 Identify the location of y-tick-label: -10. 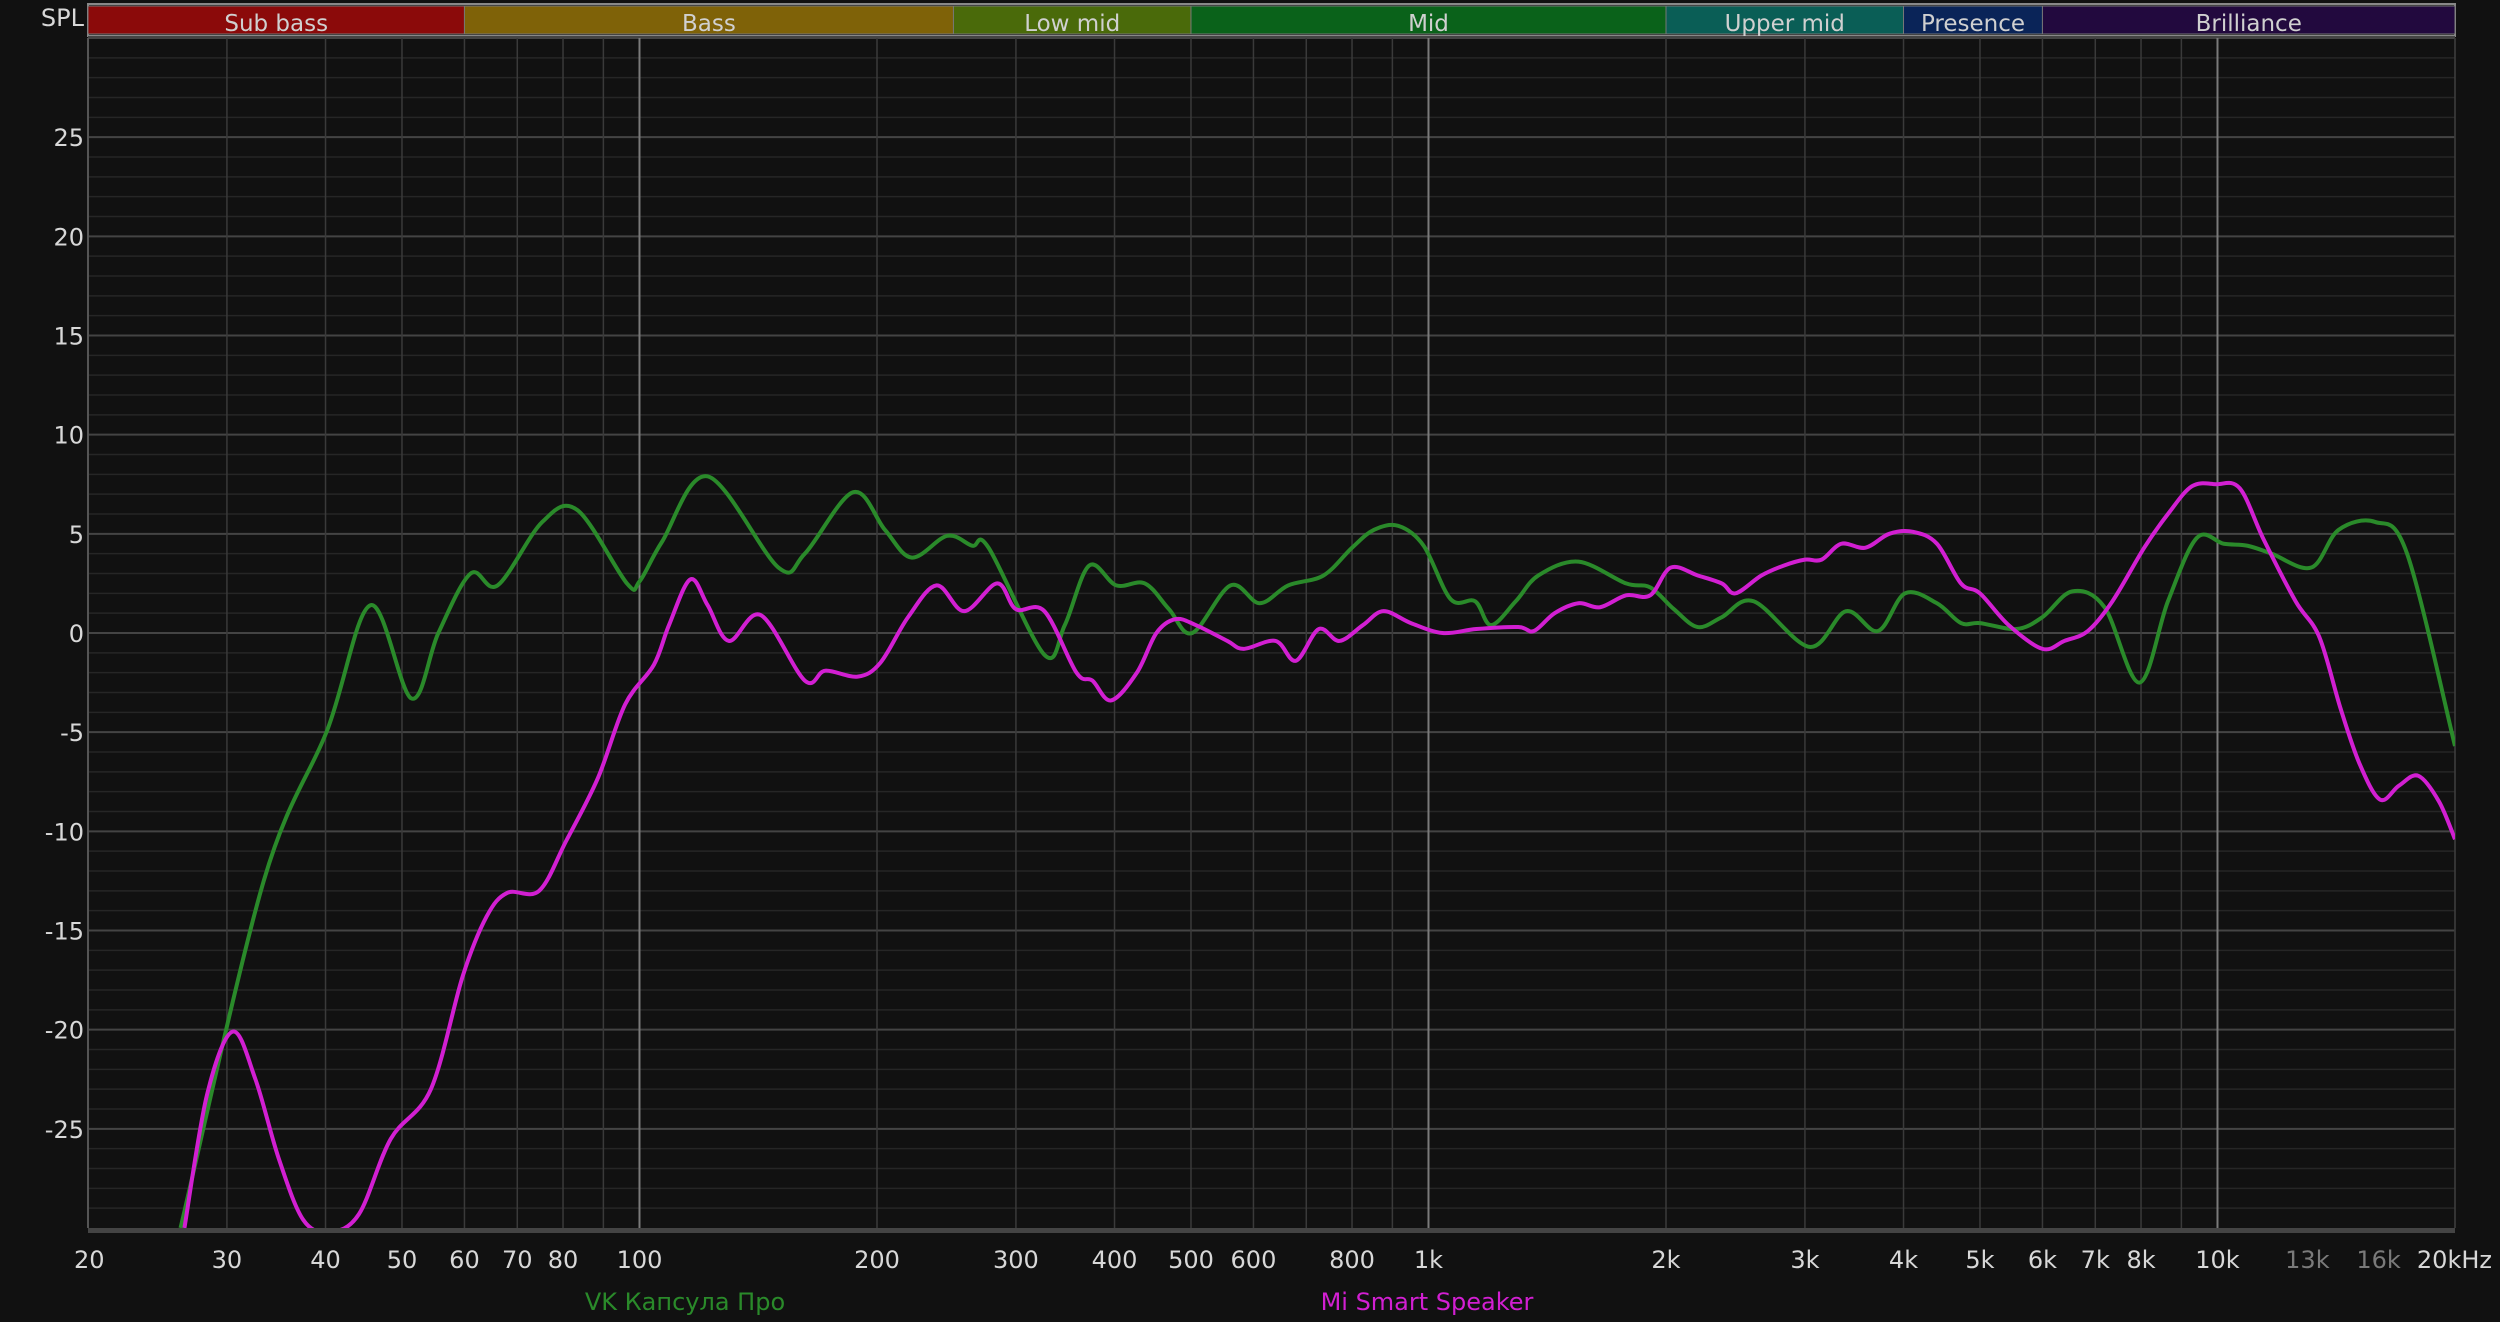
(64, 832).